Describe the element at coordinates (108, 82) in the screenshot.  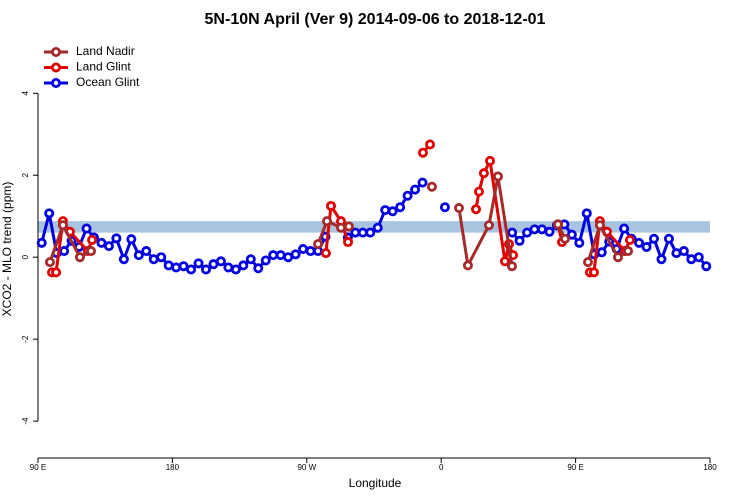
I see `legend-label: Ocean Glint` at that location.